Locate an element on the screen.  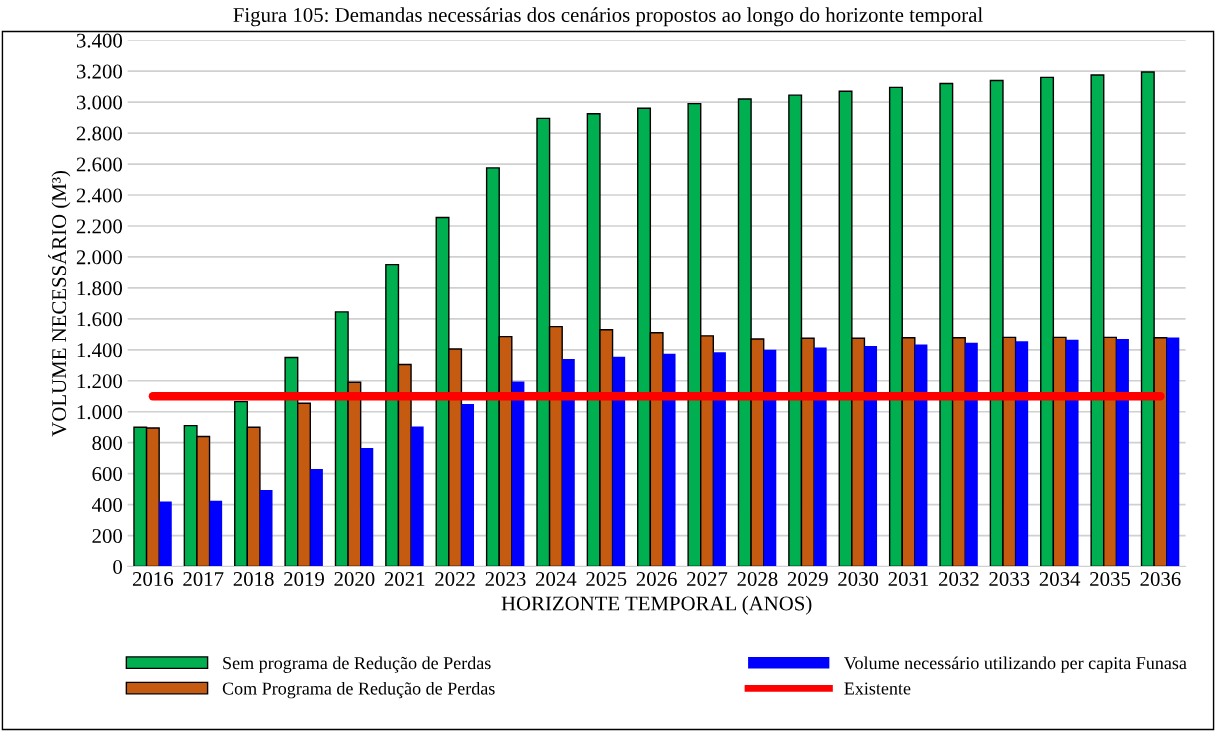
x-tick-label: 2024 is located at coordinates (556, 579).